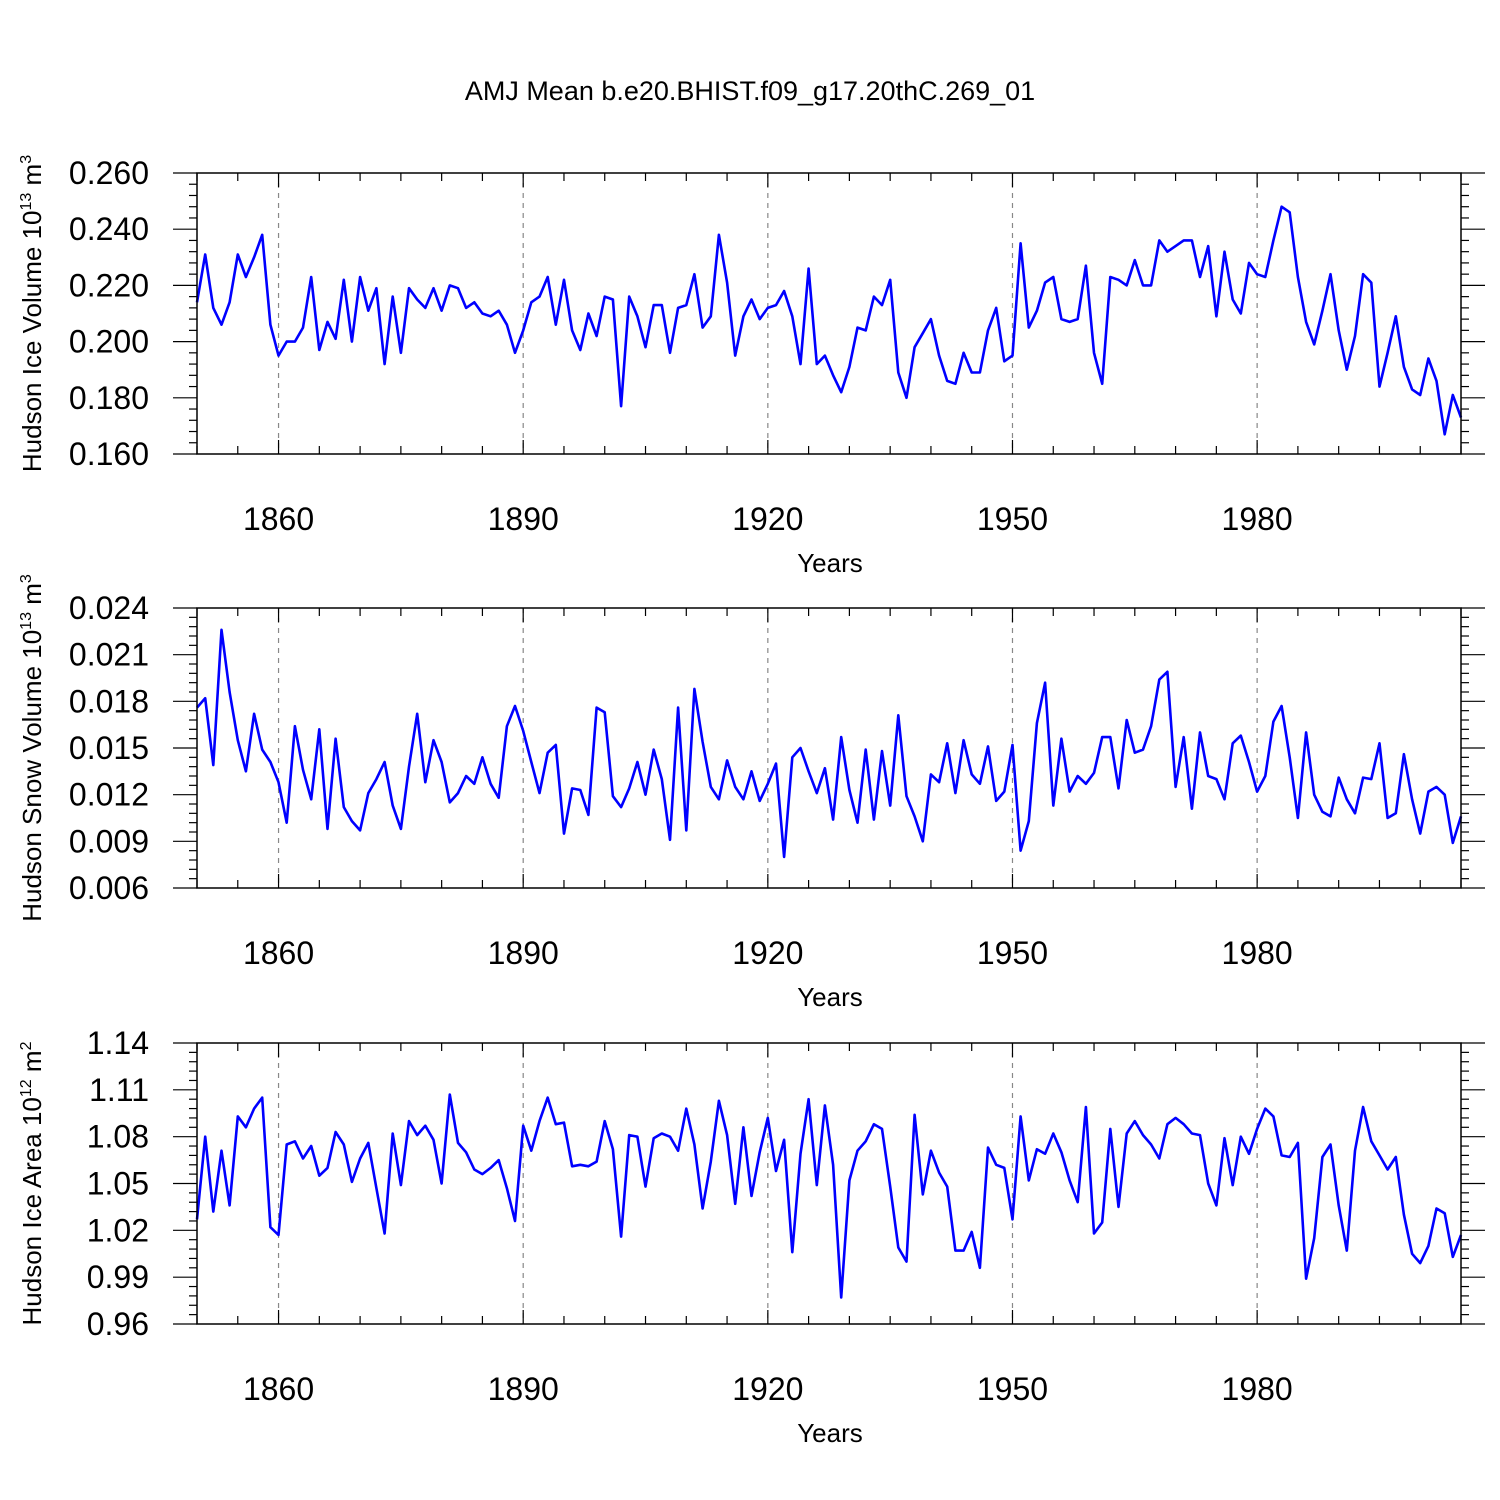  What do you see at coordinates (118, 1324) in the screenshot?
I see `y-tick-label: 0.96` at bounding box center [118, 1324].